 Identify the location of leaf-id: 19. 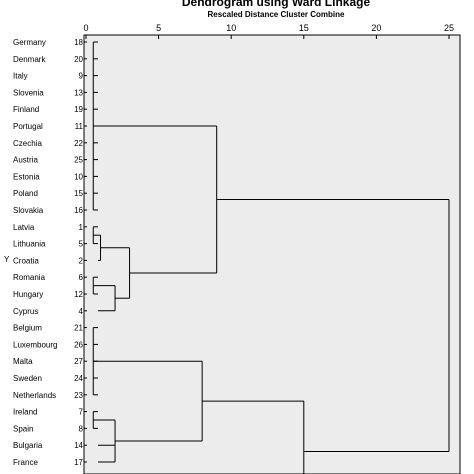
(78, 109).